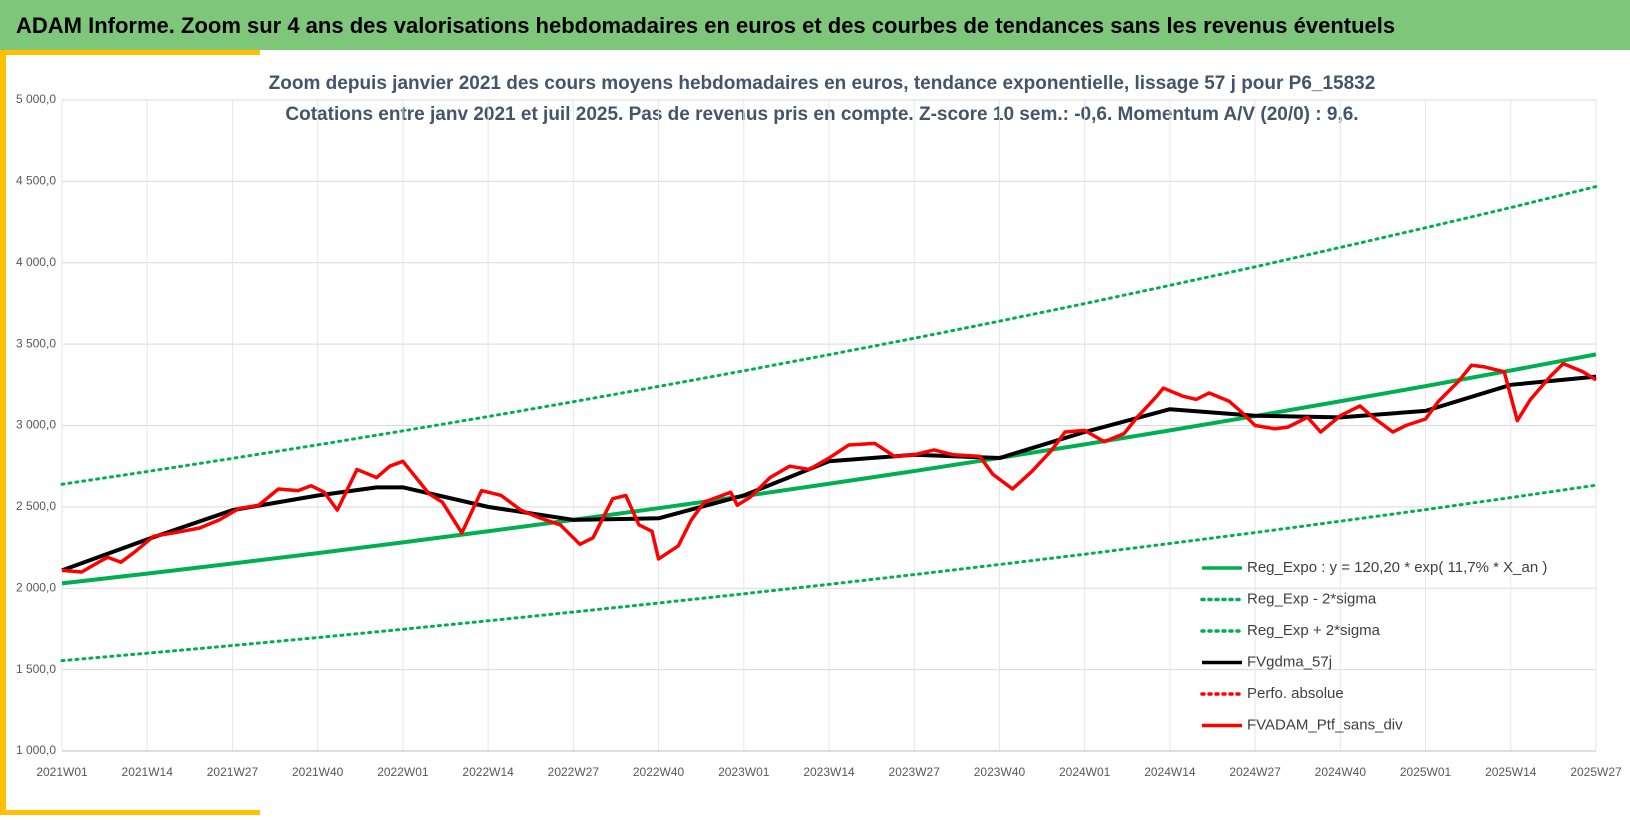 The image size is (1630, 820). What do you see at coordinates (744, 772) in the screenshot?
I see `x-tick-label: 2023W01` at bounding box center [744, 772].